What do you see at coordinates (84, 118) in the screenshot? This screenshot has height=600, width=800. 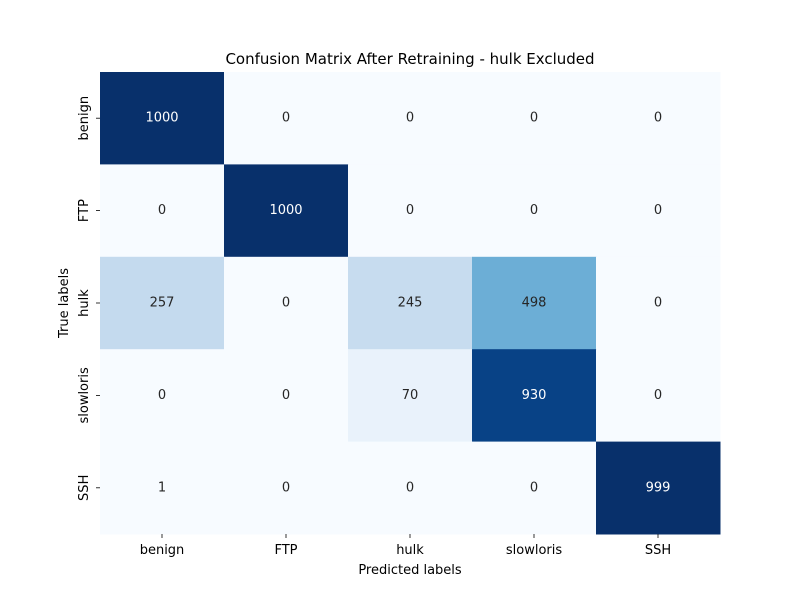 I see `y-tick-label: benign` at bounding box center [84, 118].